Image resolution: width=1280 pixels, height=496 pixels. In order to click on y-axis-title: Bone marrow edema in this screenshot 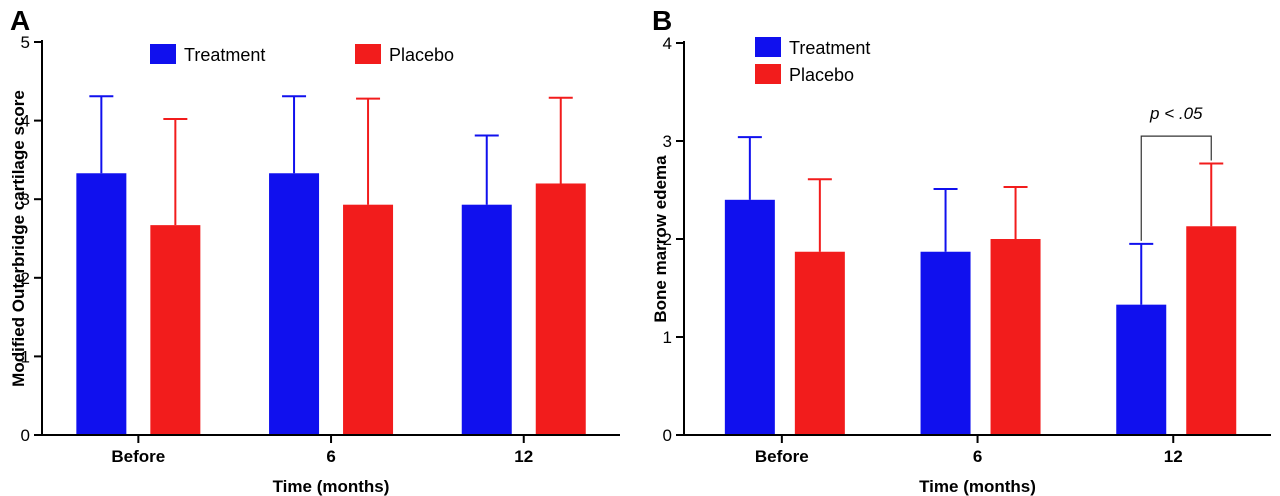, I will do `click(660, 239)`.